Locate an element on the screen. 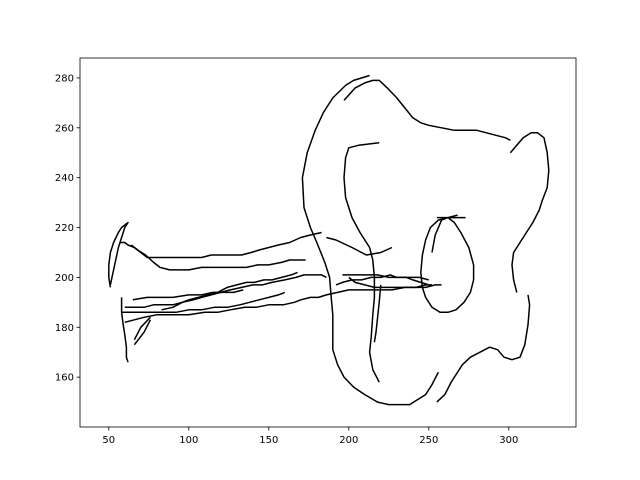 The width and height of the screenshot is (640, 480). y-tick-label: 220 is located at coordinates (64, 228).